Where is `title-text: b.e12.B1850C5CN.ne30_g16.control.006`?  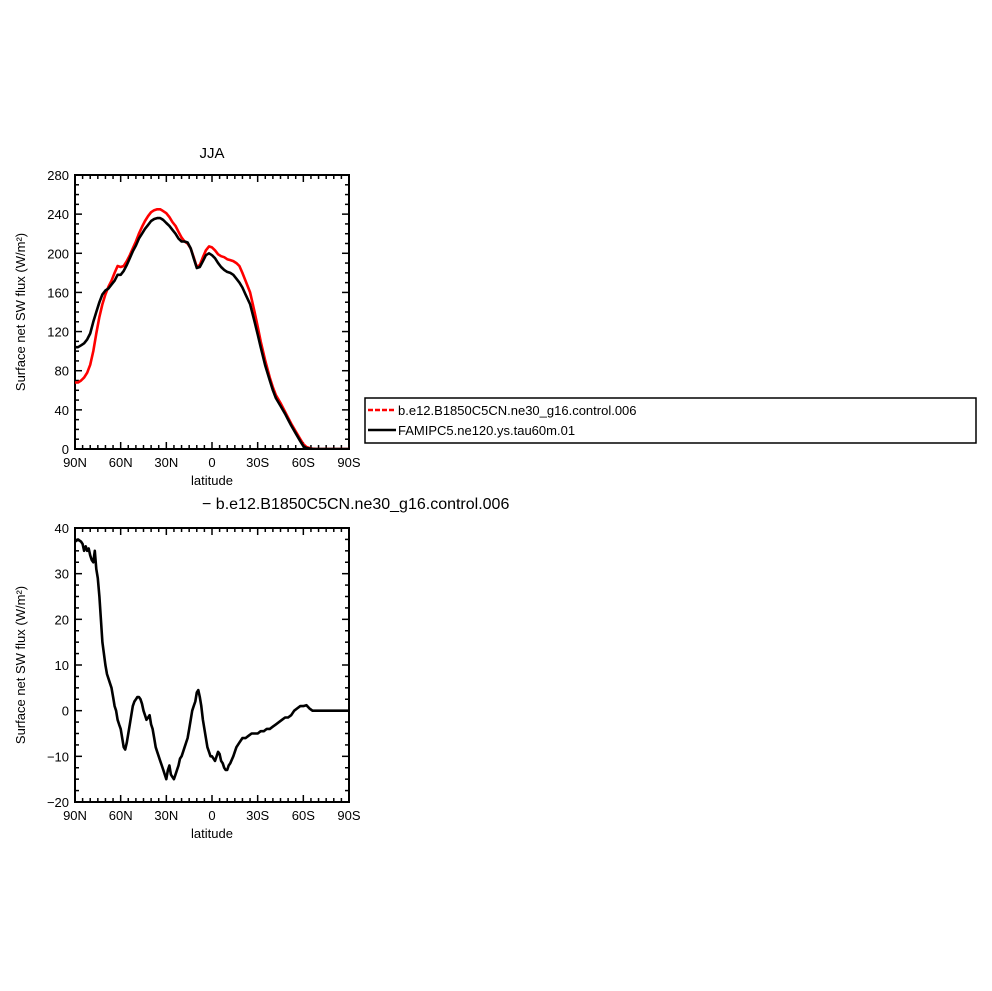 title-text: b.e12.B1850C5CN.ne30_g16.control.006 is located at coordinates (363, 504).